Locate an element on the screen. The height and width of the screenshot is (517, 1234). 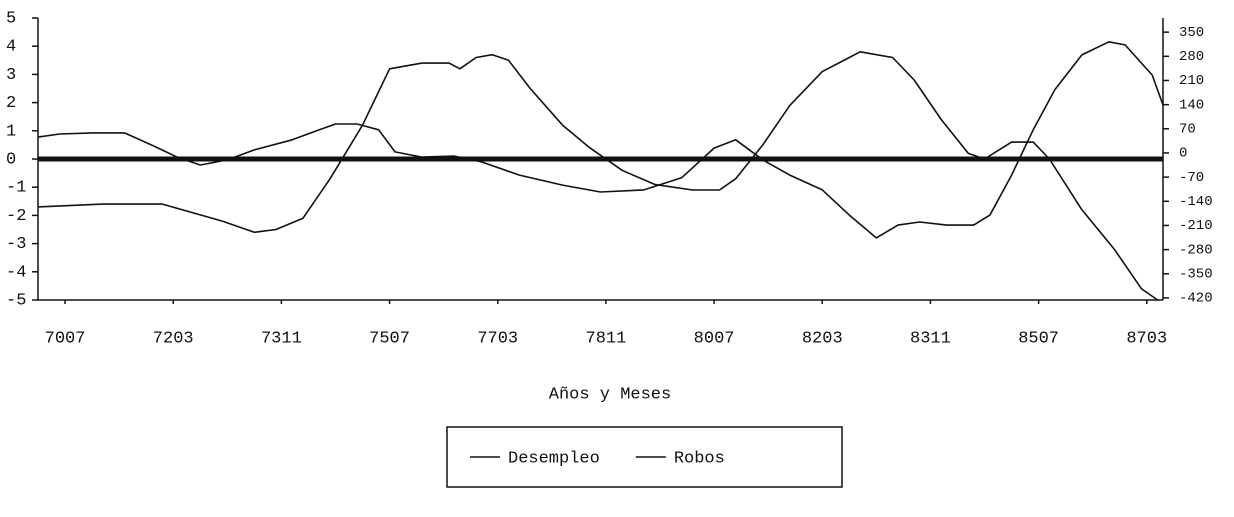
x-tick-label: 7007 is located at coordinates (65, 338).